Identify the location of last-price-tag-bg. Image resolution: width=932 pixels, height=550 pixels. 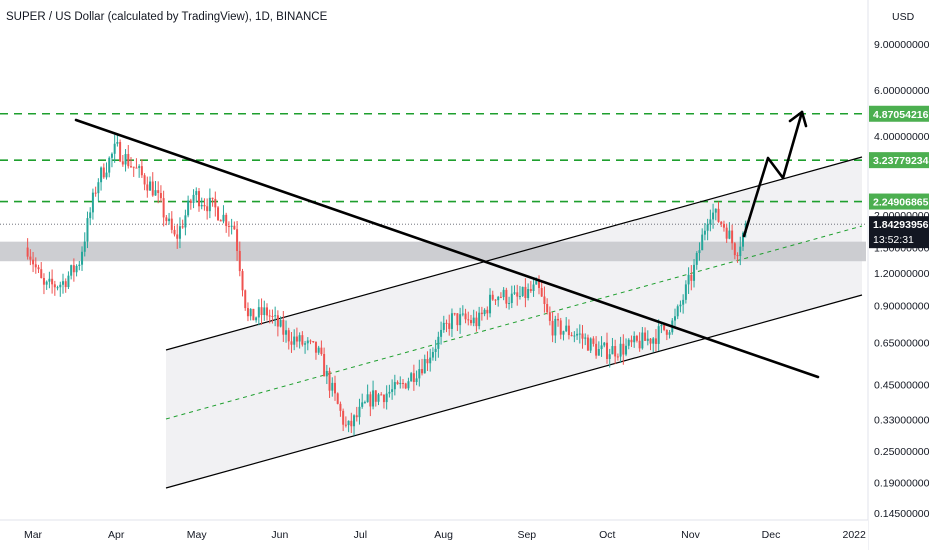
(899, 232).